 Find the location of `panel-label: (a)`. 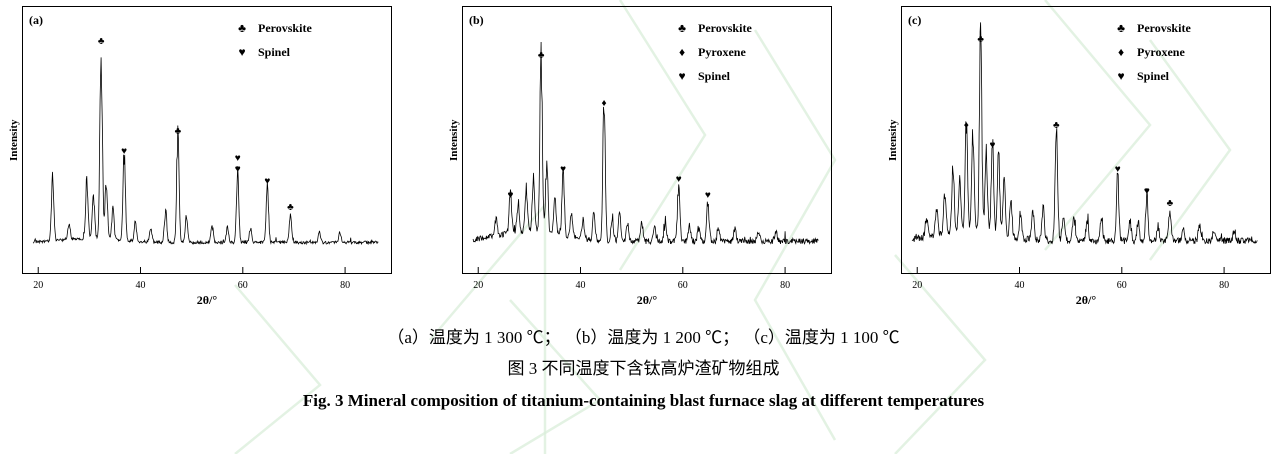

panel-label: (a) is located at coordinates (36, 20).